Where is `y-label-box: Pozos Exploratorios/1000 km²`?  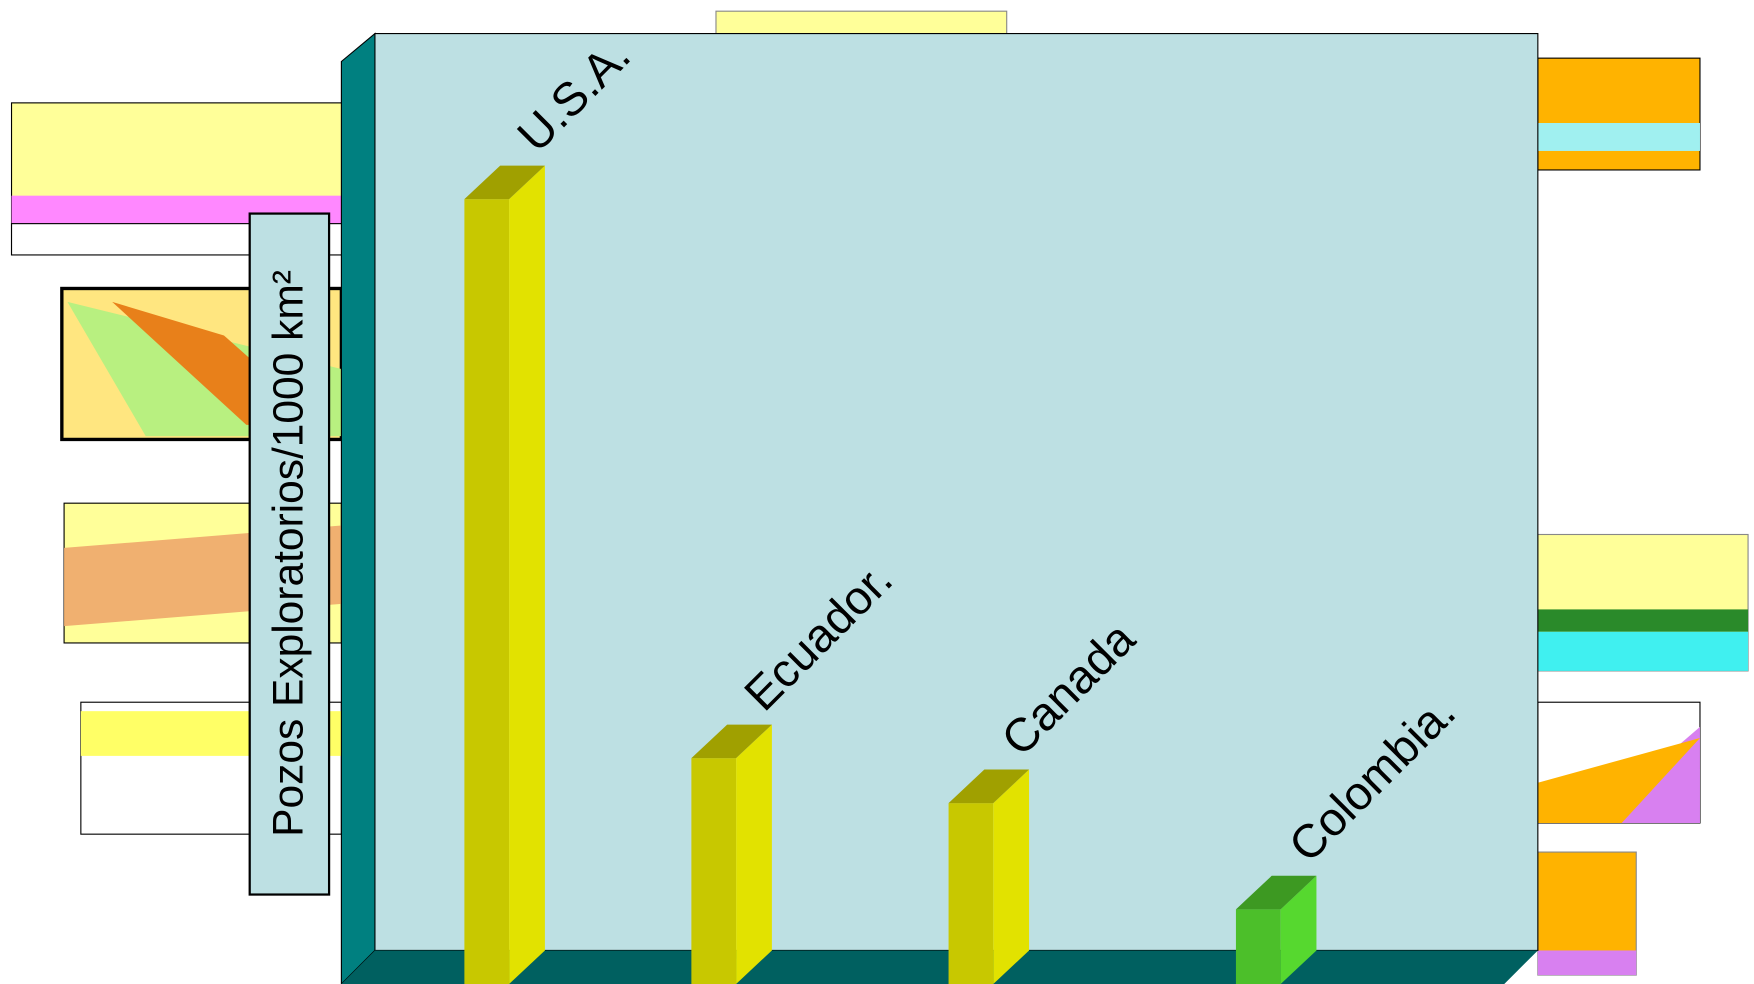
y-label-box: Pozos Exploratorios/1000 km² is located at coordinates (289, 554).